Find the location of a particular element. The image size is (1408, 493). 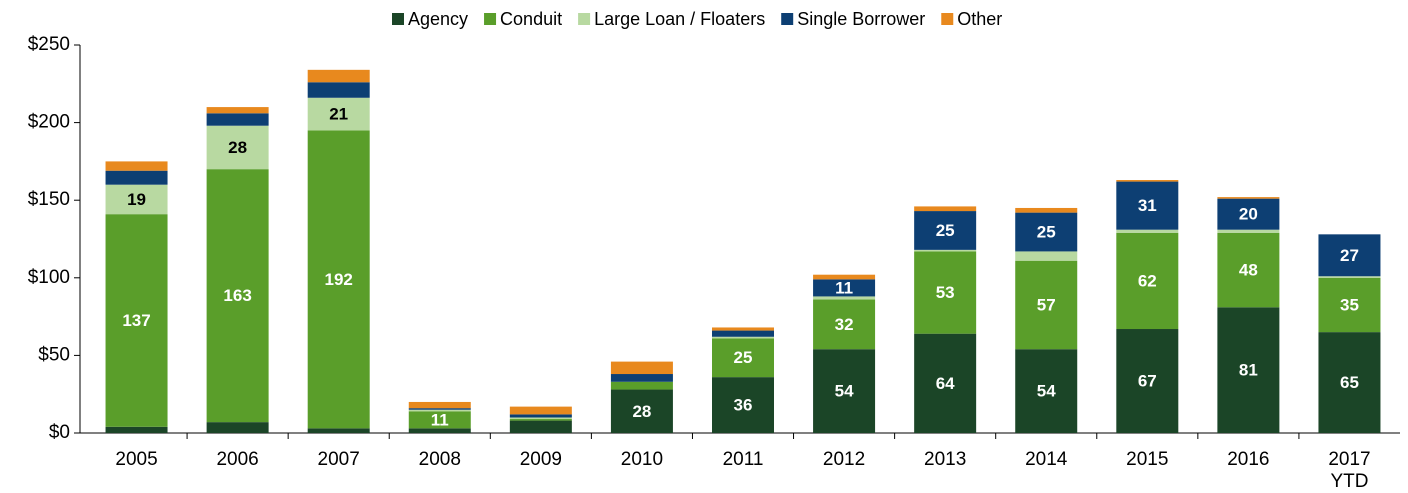

x-tick-label: 2007 is located at coordinates (338, 459).